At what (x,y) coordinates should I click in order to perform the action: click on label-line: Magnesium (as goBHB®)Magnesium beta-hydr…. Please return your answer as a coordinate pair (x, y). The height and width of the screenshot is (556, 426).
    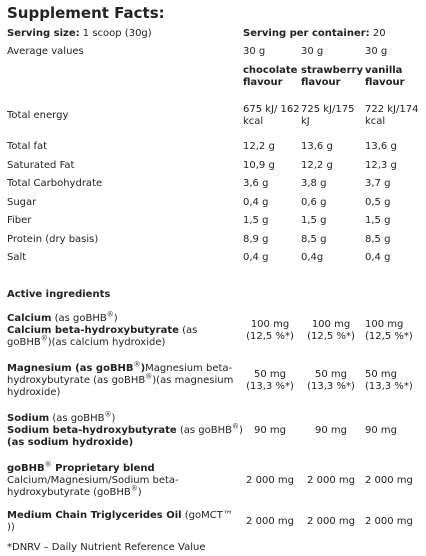
    Looking at the image, I should click on (125, 379).